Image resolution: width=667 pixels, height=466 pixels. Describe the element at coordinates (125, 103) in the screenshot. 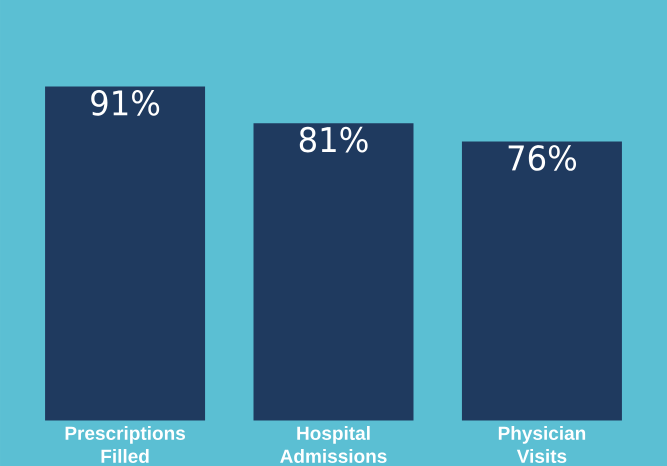

I see `data-label: 91%` at that location.